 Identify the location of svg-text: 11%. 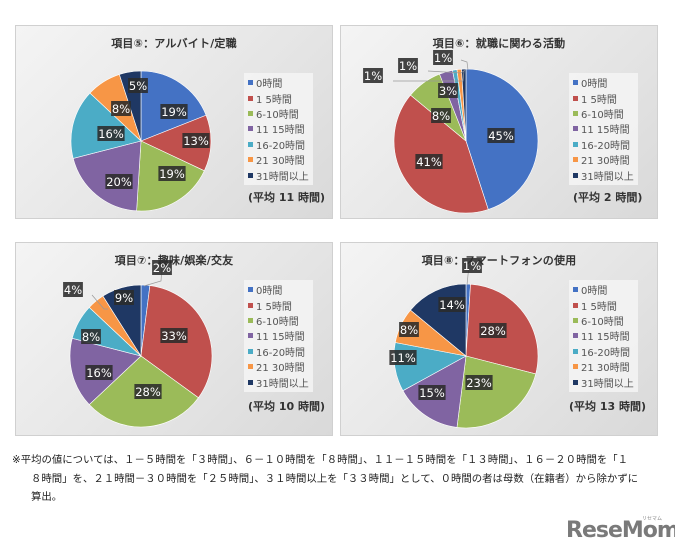
(403, 358).